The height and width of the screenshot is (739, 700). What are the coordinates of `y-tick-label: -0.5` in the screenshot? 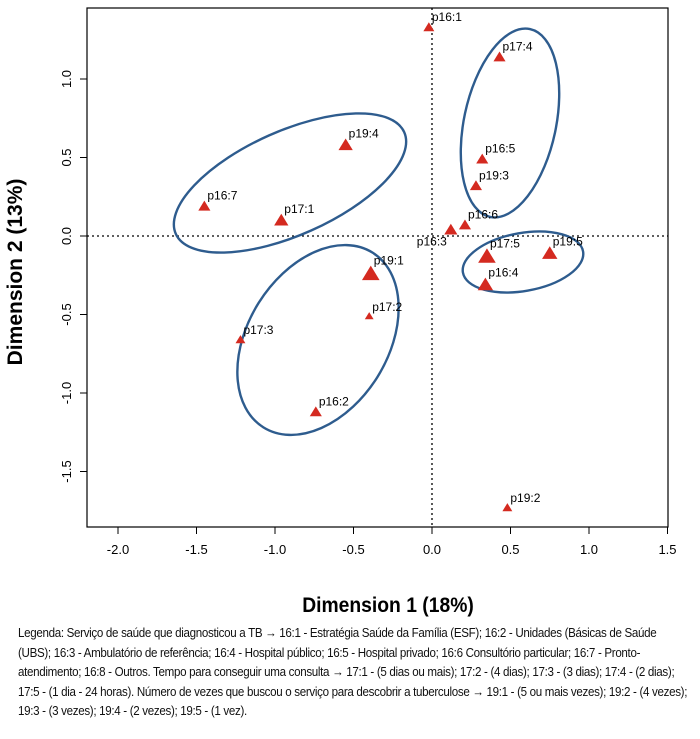 It's located at (66, 314).